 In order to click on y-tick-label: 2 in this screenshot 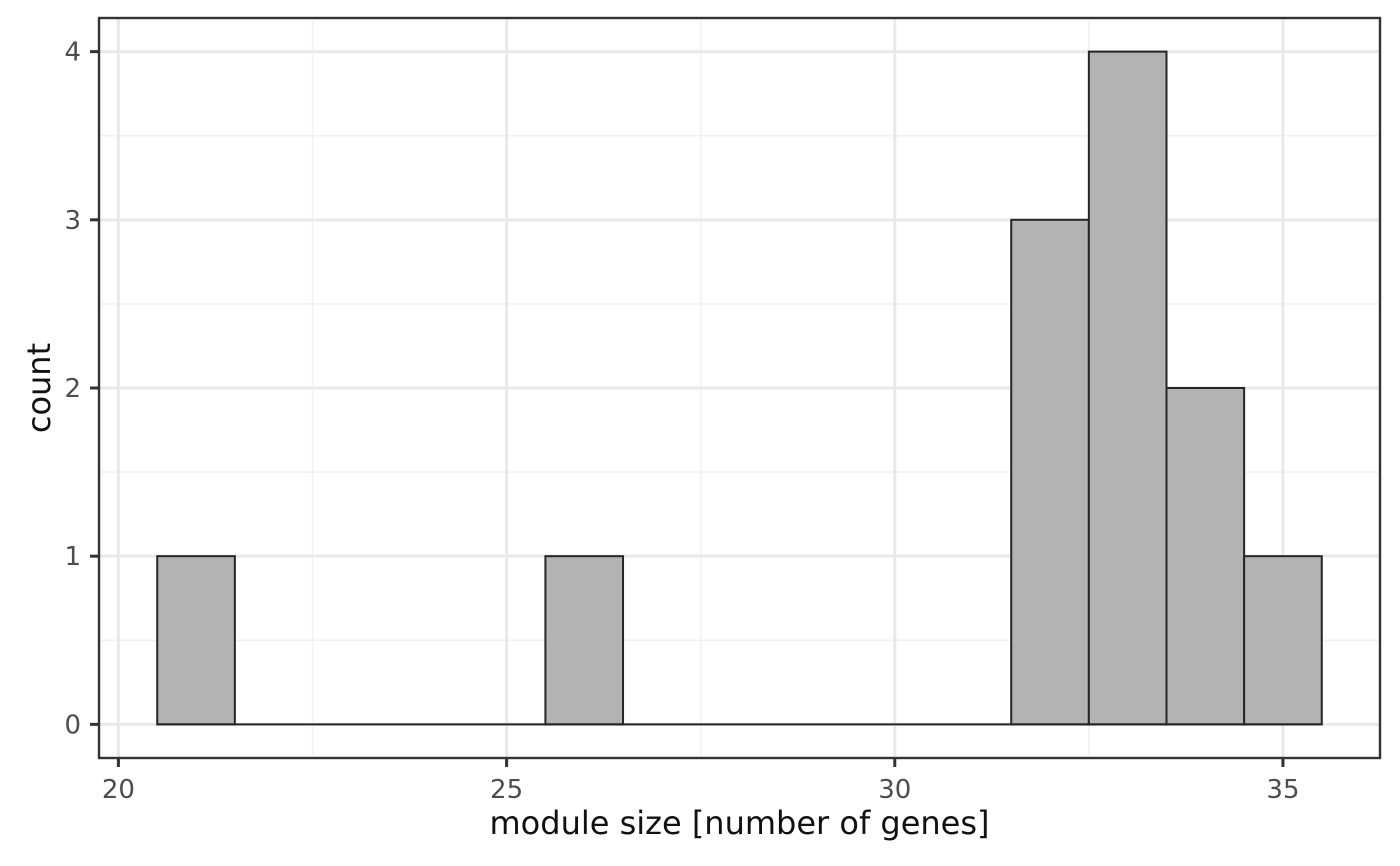, I will do `click(72, 389)`.